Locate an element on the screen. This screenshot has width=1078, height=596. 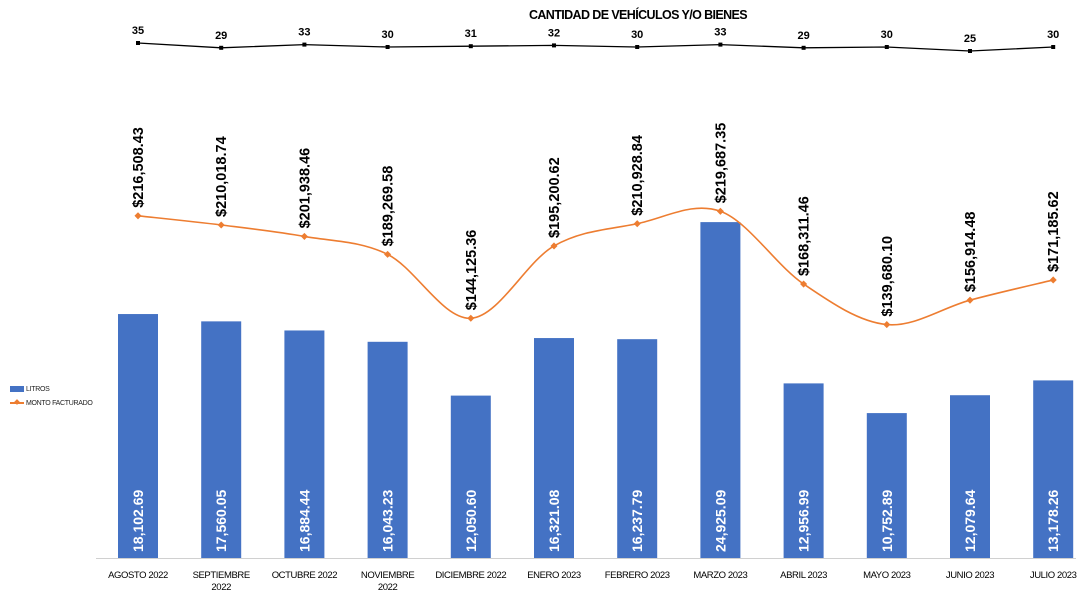
monto-value-label-5: $195,200.62 is located at coordinates (555, 197).